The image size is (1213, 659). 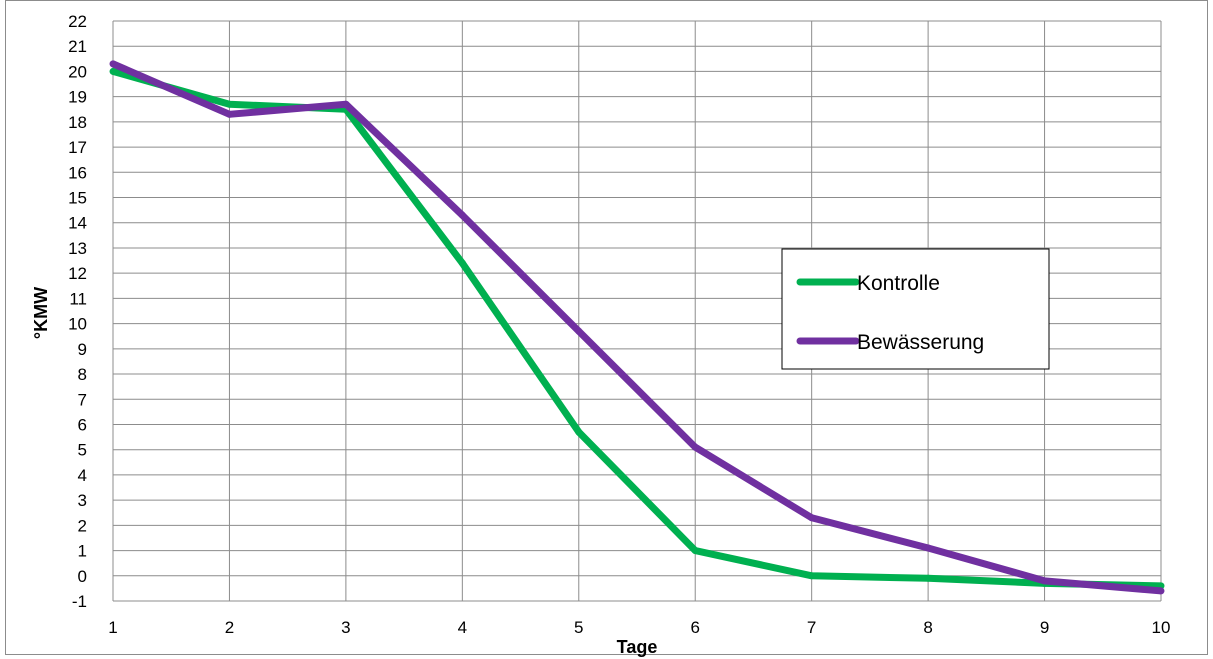 What do you see at coordinates (41, 313) in the screenshot?
I see `y-axis-title: °KMW` at bounding box center [41, 313].